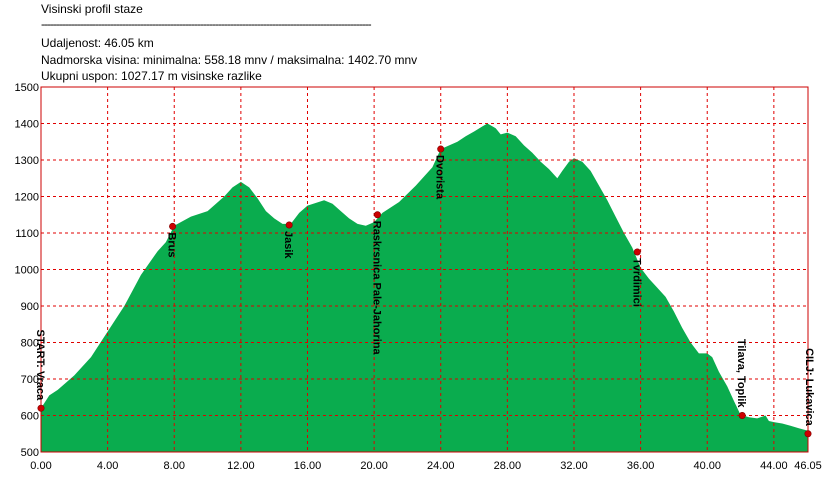  I want to click on x-tick-label: 12.00, so click(241, 466).